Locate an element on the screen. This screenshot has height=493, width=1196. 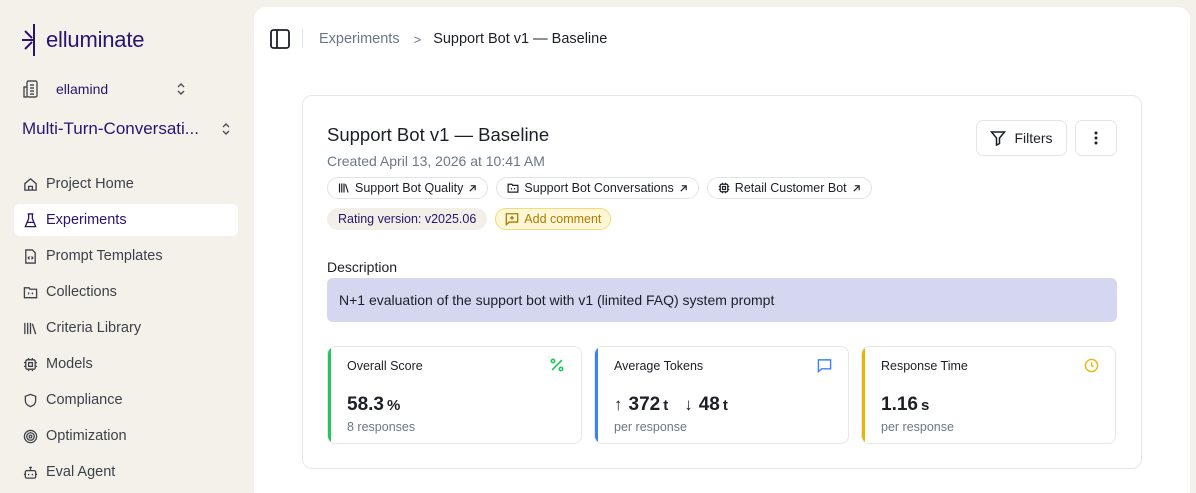
chip-label: Support Bot Quality is located at coordinates (409, 188).